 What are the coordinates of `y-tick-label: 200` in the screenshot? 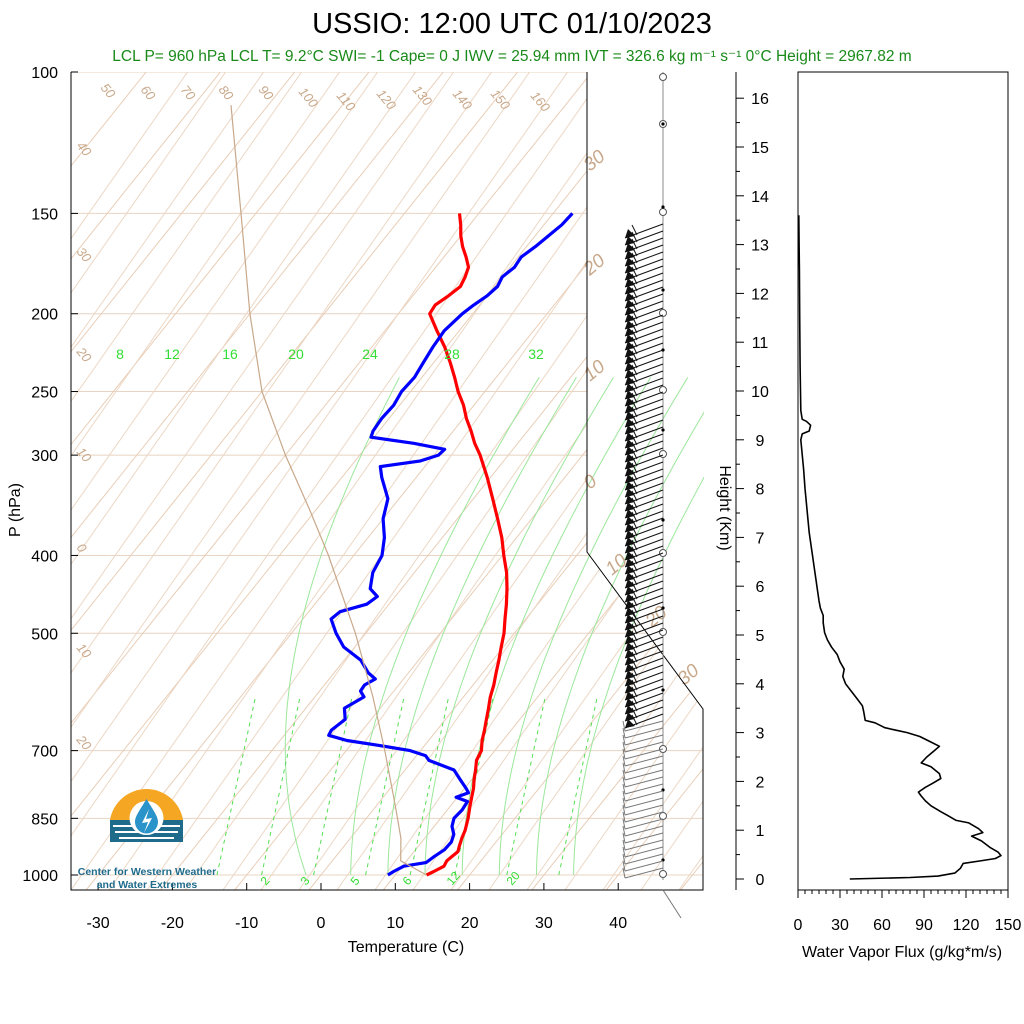 It's located at (44, 315).